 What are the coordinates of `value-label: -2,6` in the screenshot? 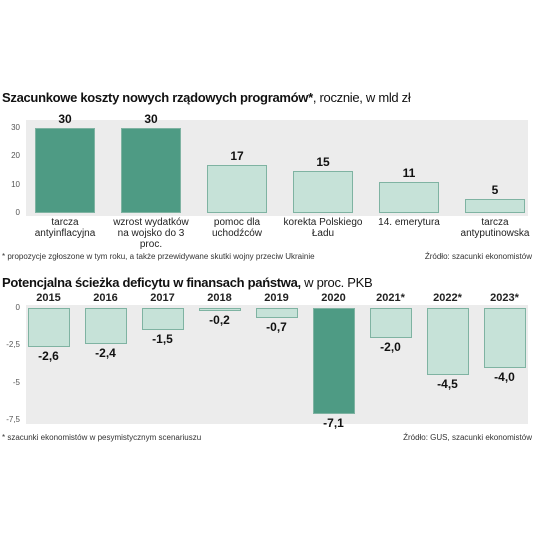 It's located at (48, 355).